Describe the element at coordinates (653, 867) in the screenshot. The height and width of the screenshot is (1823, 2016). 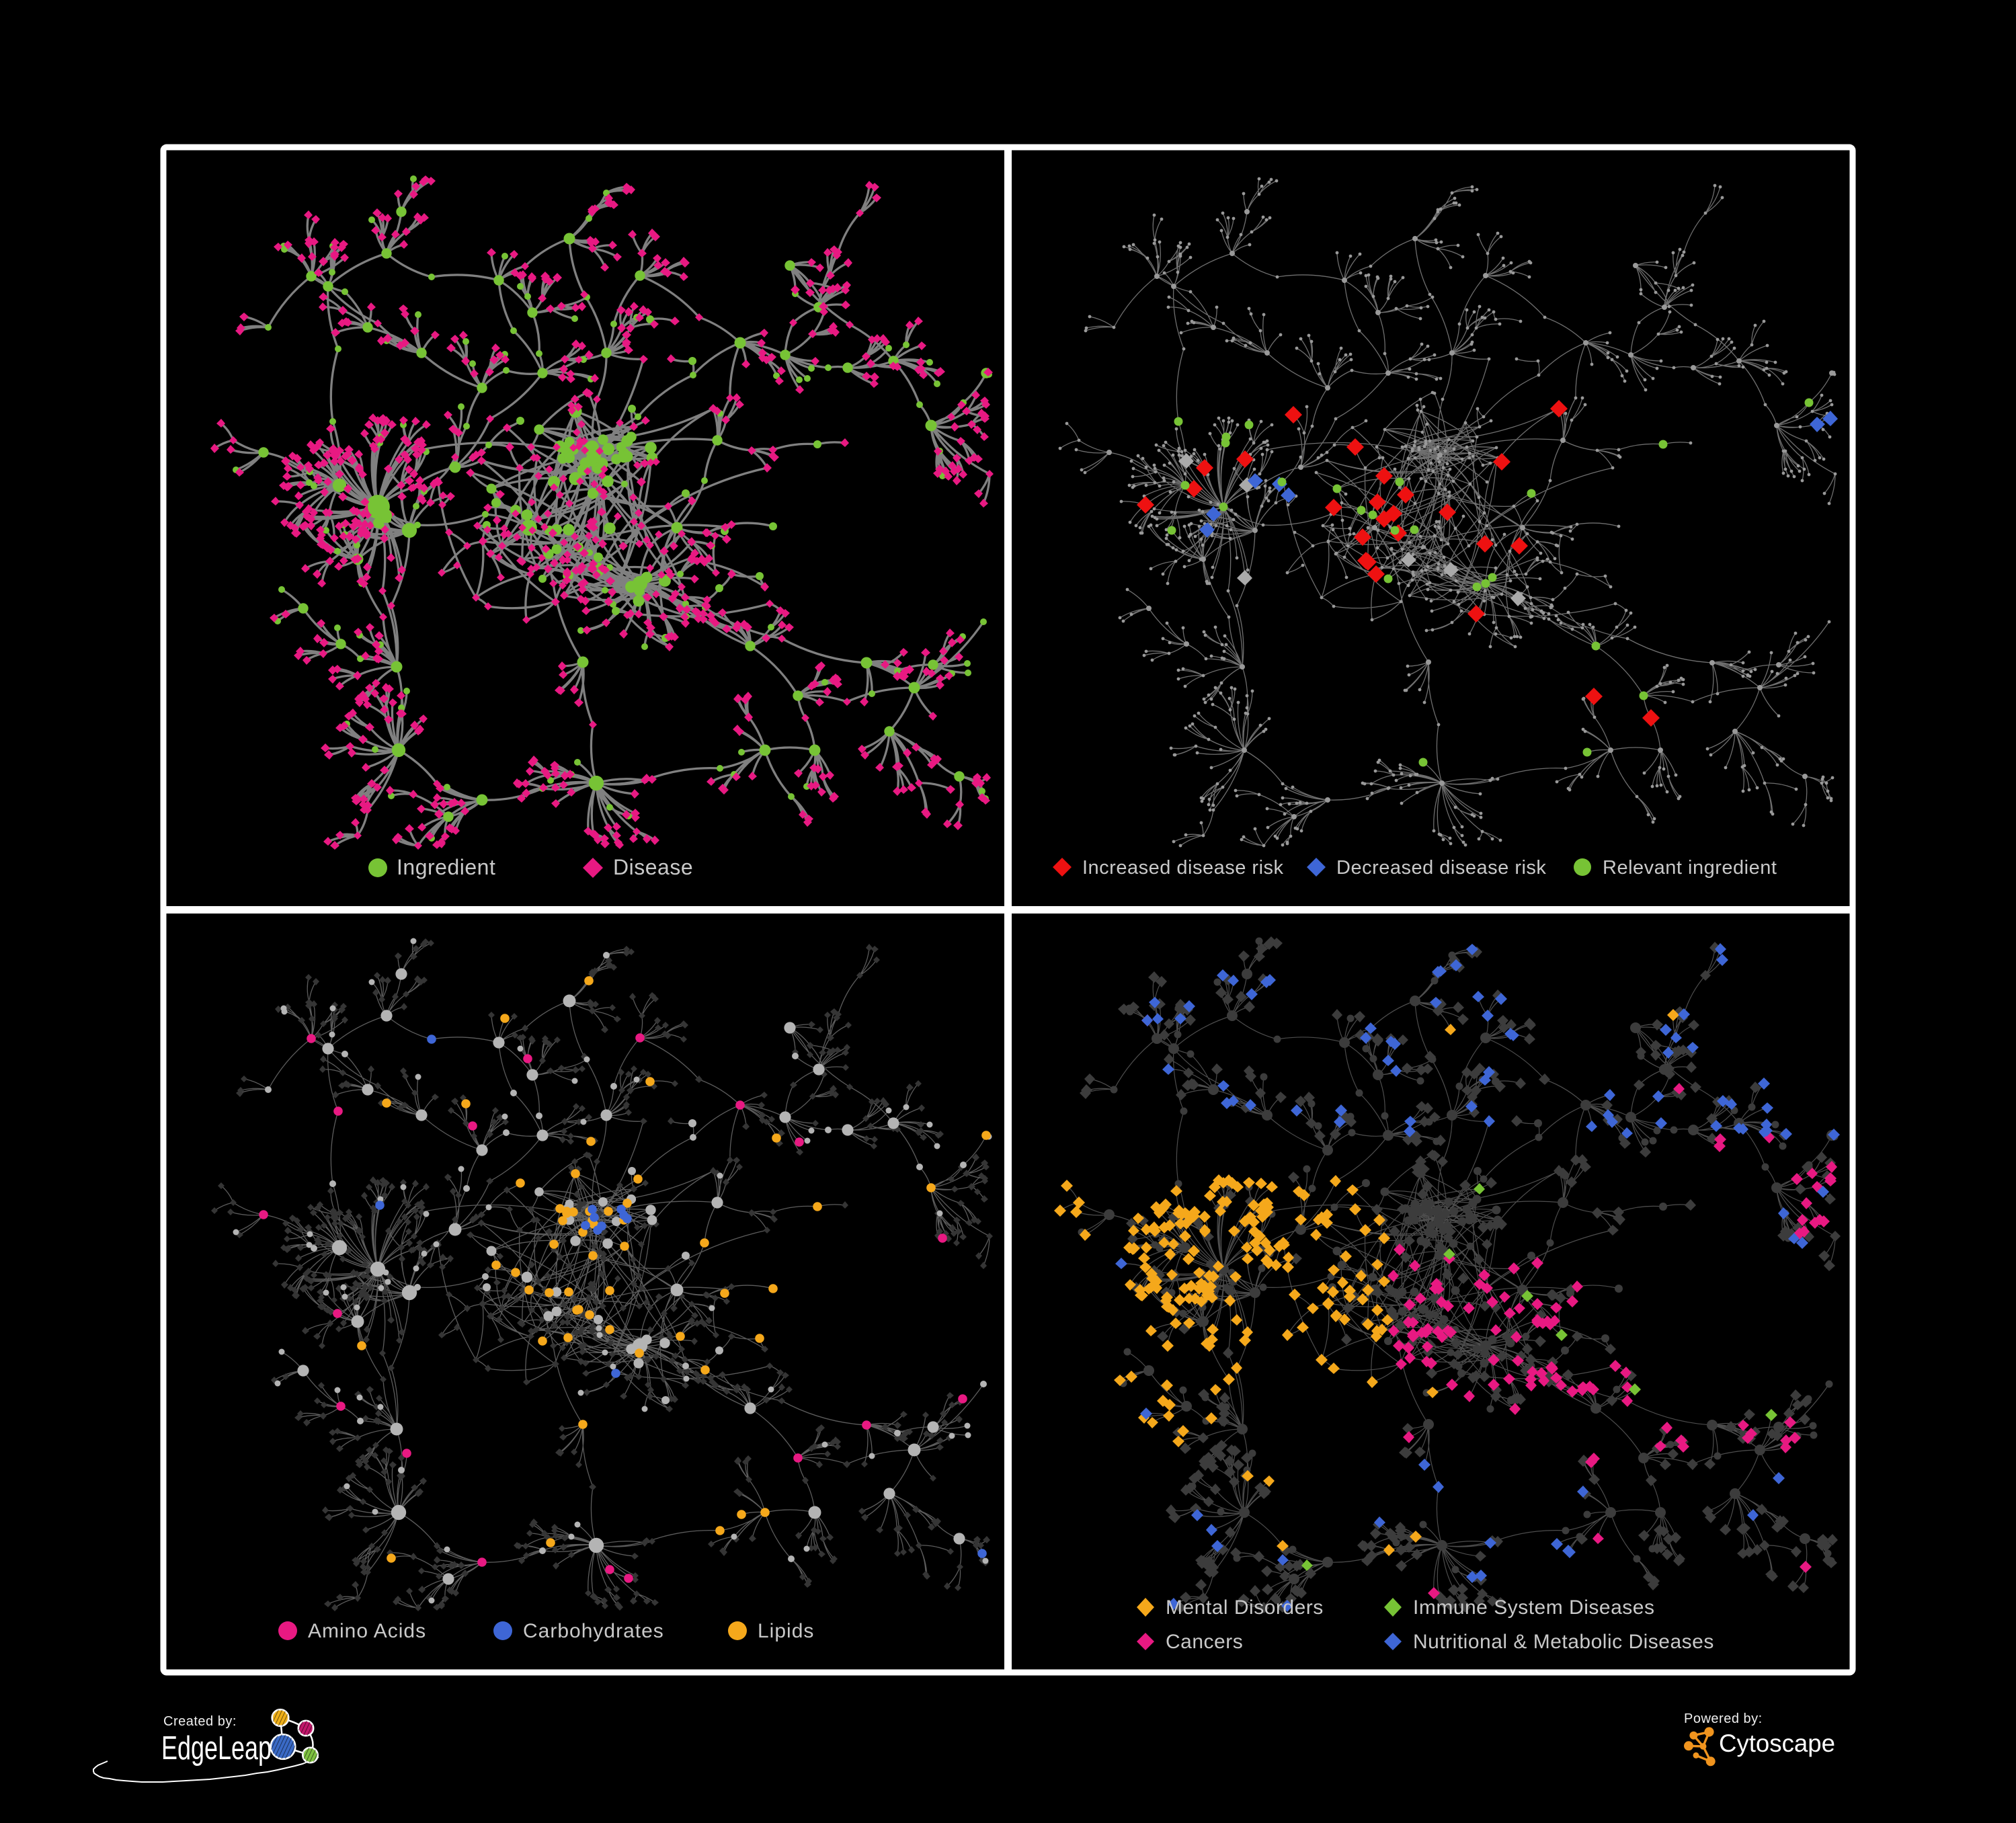
I see `svg-text: Disease` at that location.